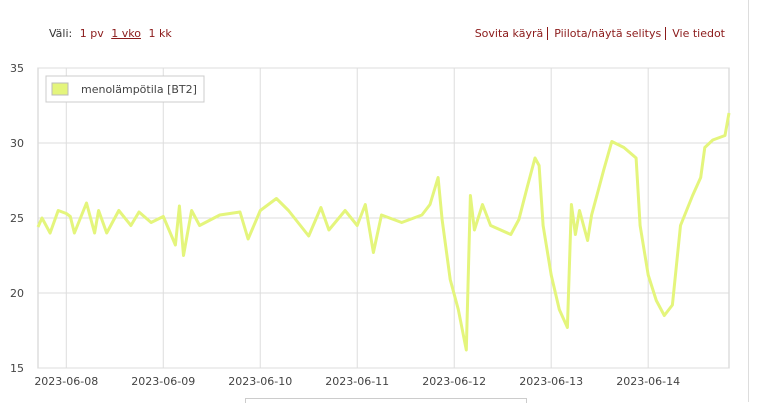 The width and height of the screenshot is (765, 403). I want to click on footer-box, so click(386, 400).